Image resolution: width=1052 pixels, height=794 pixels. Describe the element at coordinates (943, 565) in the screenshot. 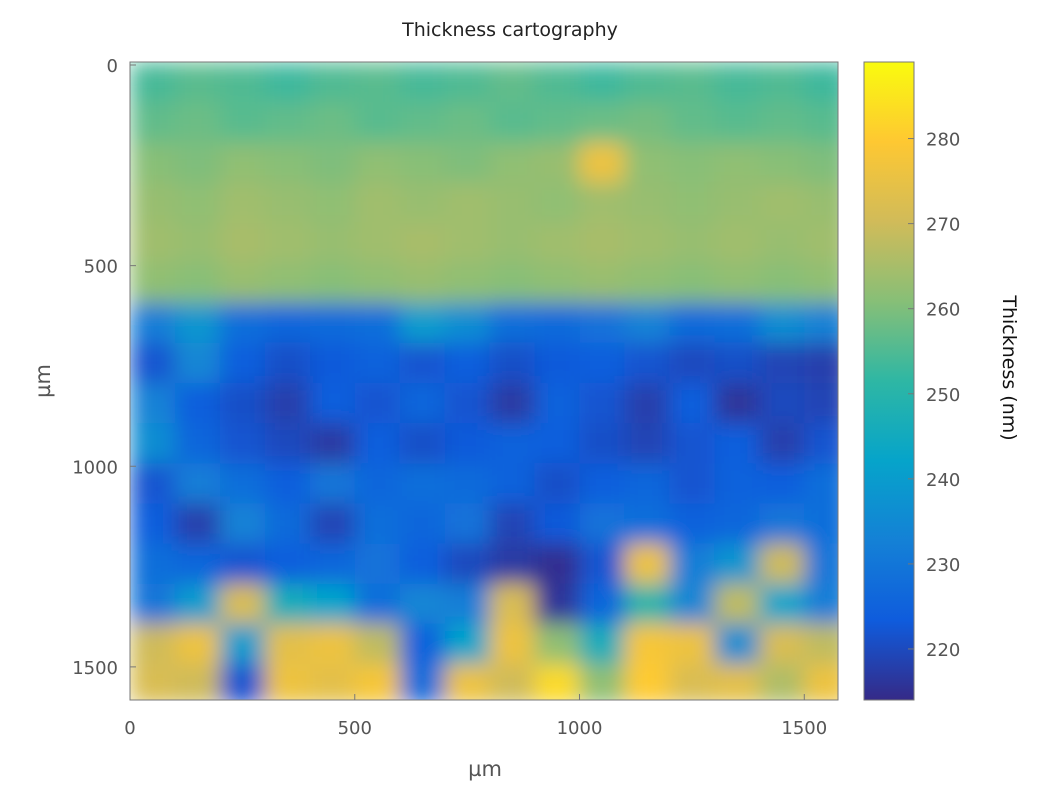

I see `colorbar-tick-label: 230` at that location.